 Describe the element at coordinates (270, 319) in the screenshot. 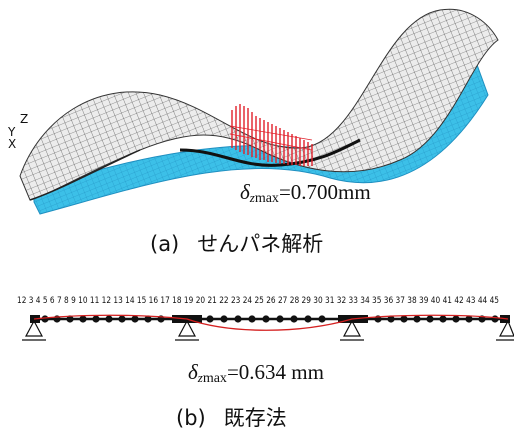

I see `beam-nodes` at that location.